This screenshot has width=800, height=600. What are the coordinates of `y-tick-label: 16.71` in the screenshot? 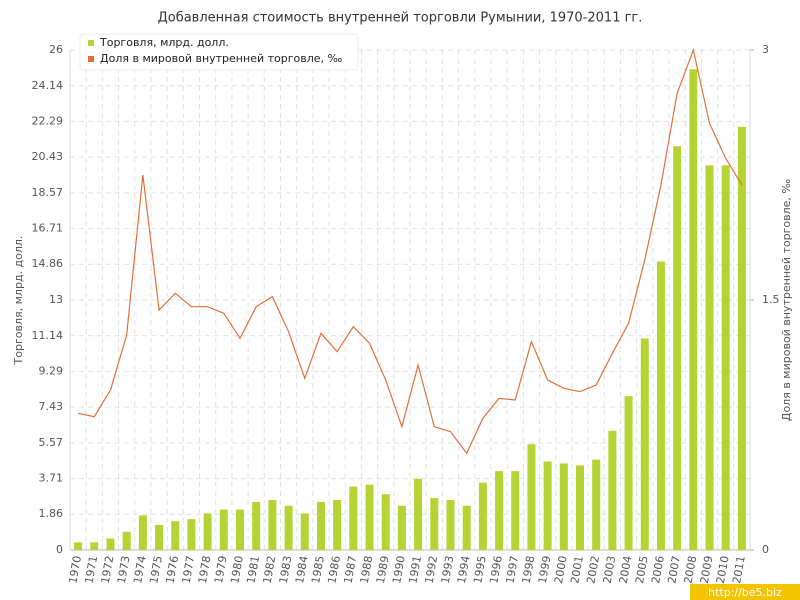 It's located at (48, 228).